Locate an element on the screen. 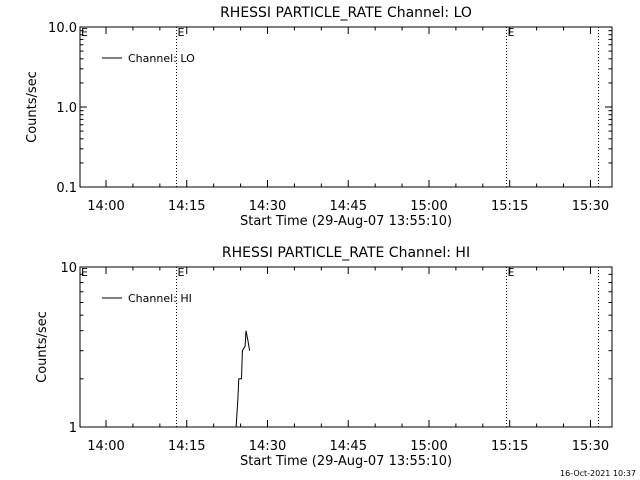  legend-entry: Channel: LO is located at coordinates (161, 58).